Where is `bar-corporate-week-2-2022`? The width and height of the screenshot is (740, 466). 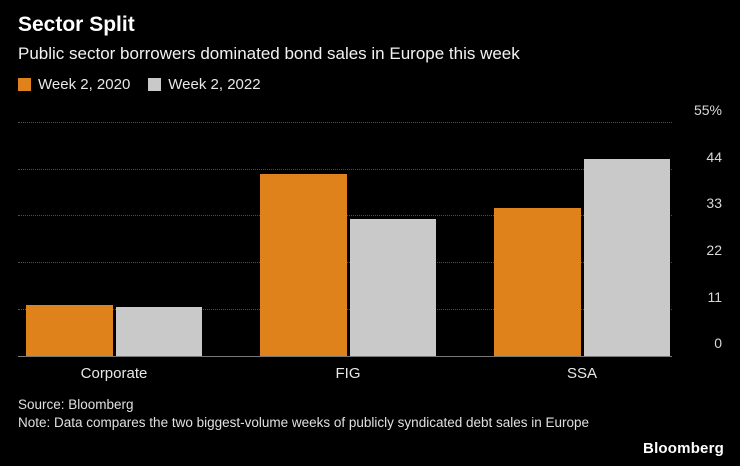
bar-corporate-week-2-2022 is located at coordinates (158, 332).